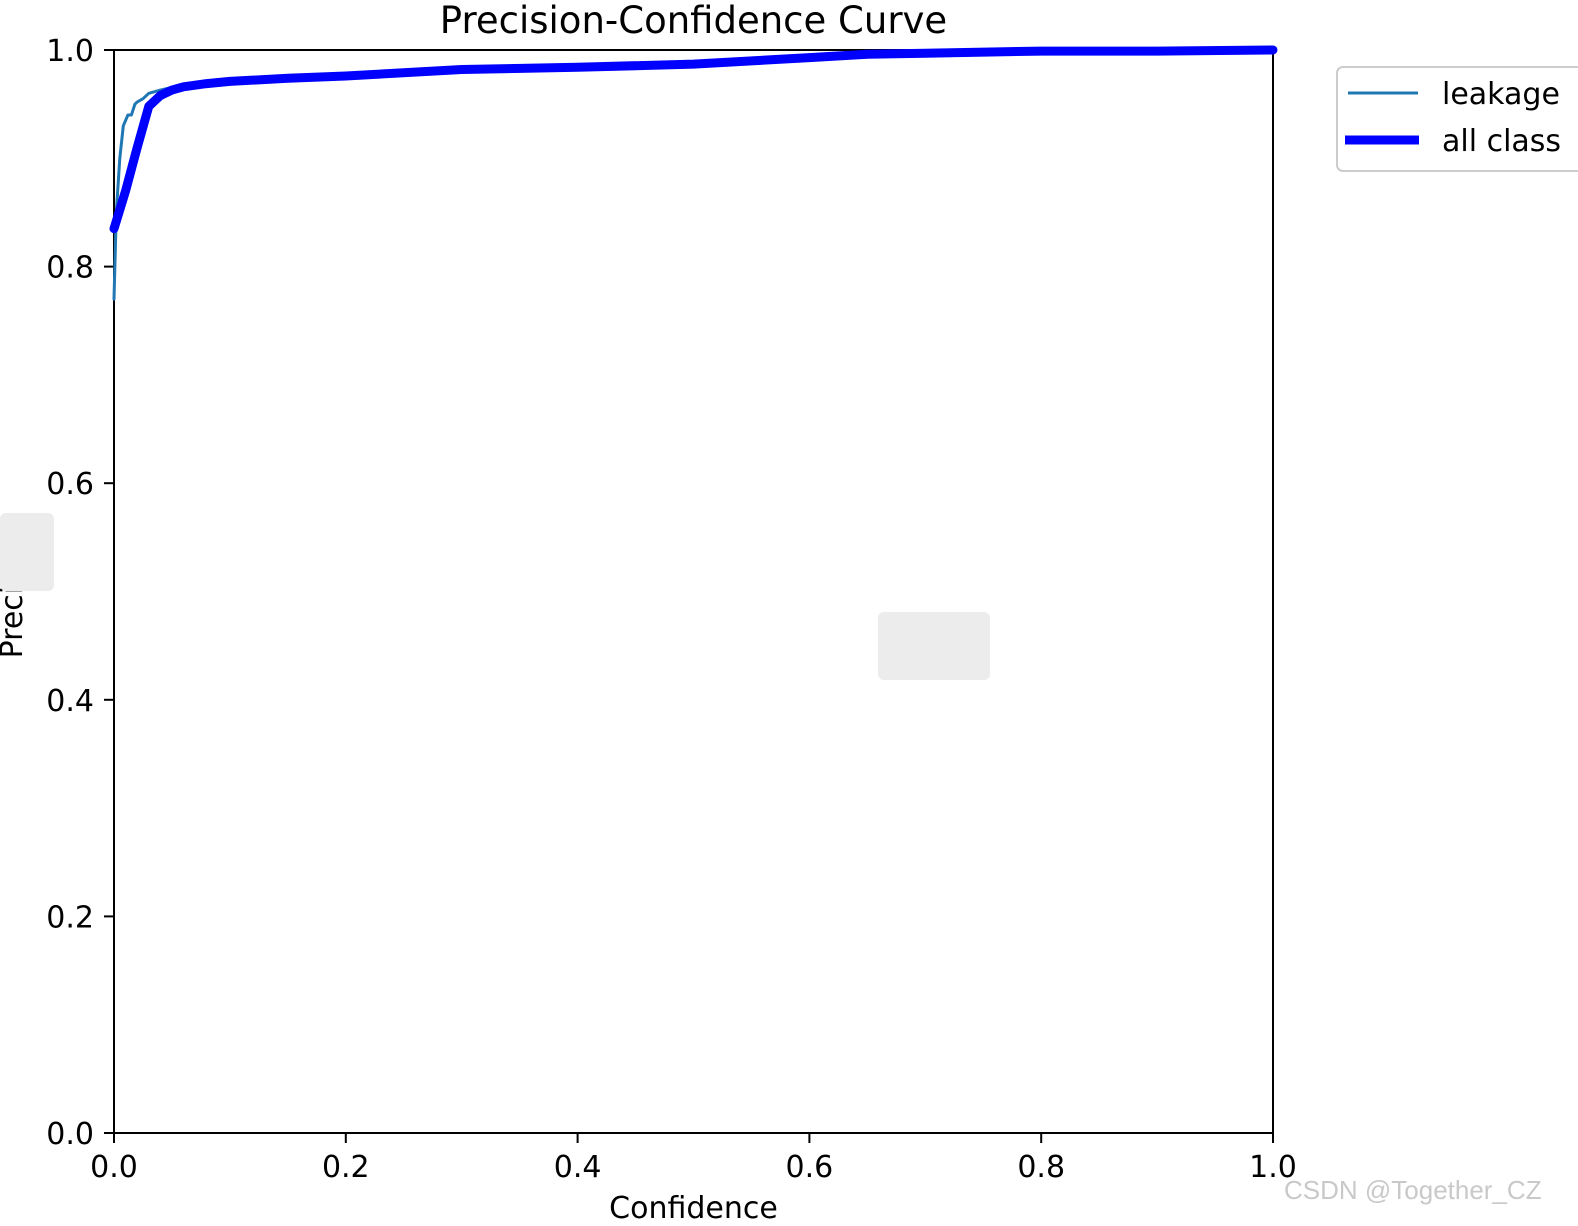  Describe the element at coordinates (114, 1167) in the screenshot. I see `x-tick-label: 0.0` at that location.